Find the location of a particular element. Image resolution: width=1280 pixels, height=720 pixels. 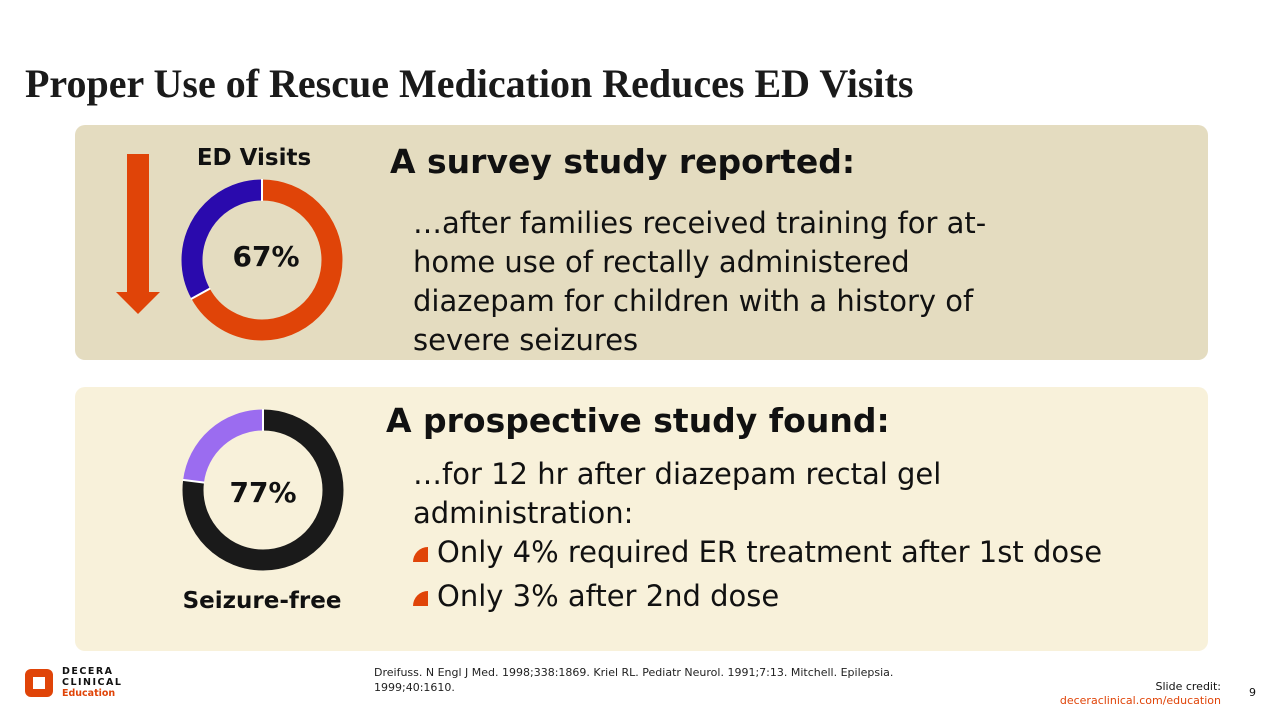

ed-visits-donut is located at coordinates (262, 260).